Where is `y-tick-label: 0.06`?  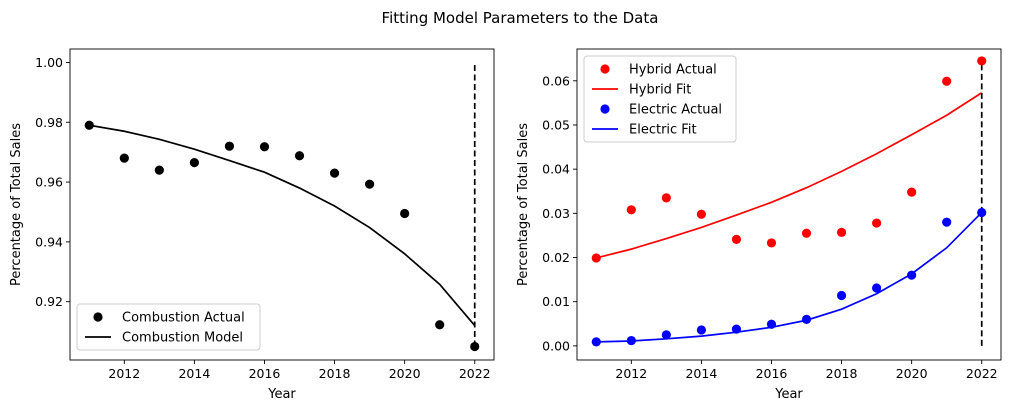
y-tick-label: 0.06 is located at coordinates (556, 80).